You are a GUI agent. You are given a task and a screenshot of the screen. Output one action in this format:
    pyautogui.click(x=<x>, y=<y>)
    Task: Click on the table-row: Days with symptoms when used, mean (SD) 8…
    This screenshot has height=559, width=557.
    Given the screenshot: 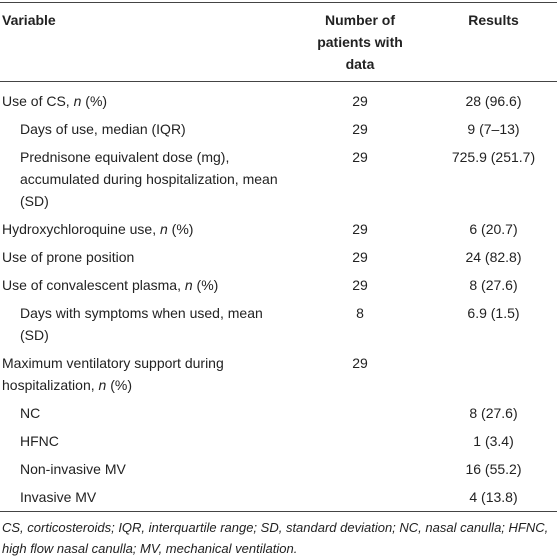 What is the action you would take?
    pyautogui.click(x=278, y=324)
    